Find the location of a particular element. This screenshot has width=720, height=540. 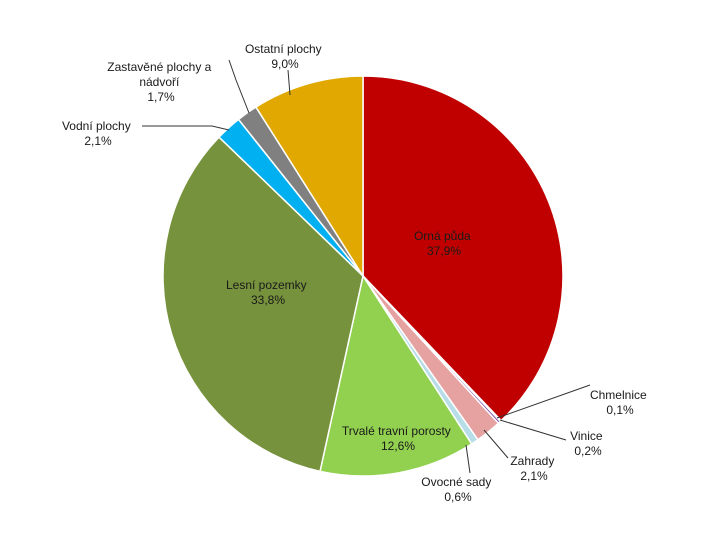

leader-line-vodni-plochy is located at coordinates (186, 128).